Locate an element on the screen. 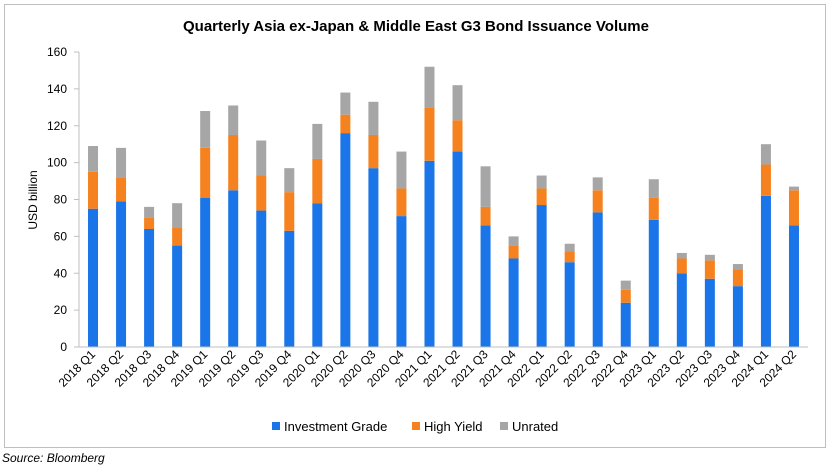 This screenshot has height=466, width=831. y-tick-label: 160 is located at coordinates (57, 52).